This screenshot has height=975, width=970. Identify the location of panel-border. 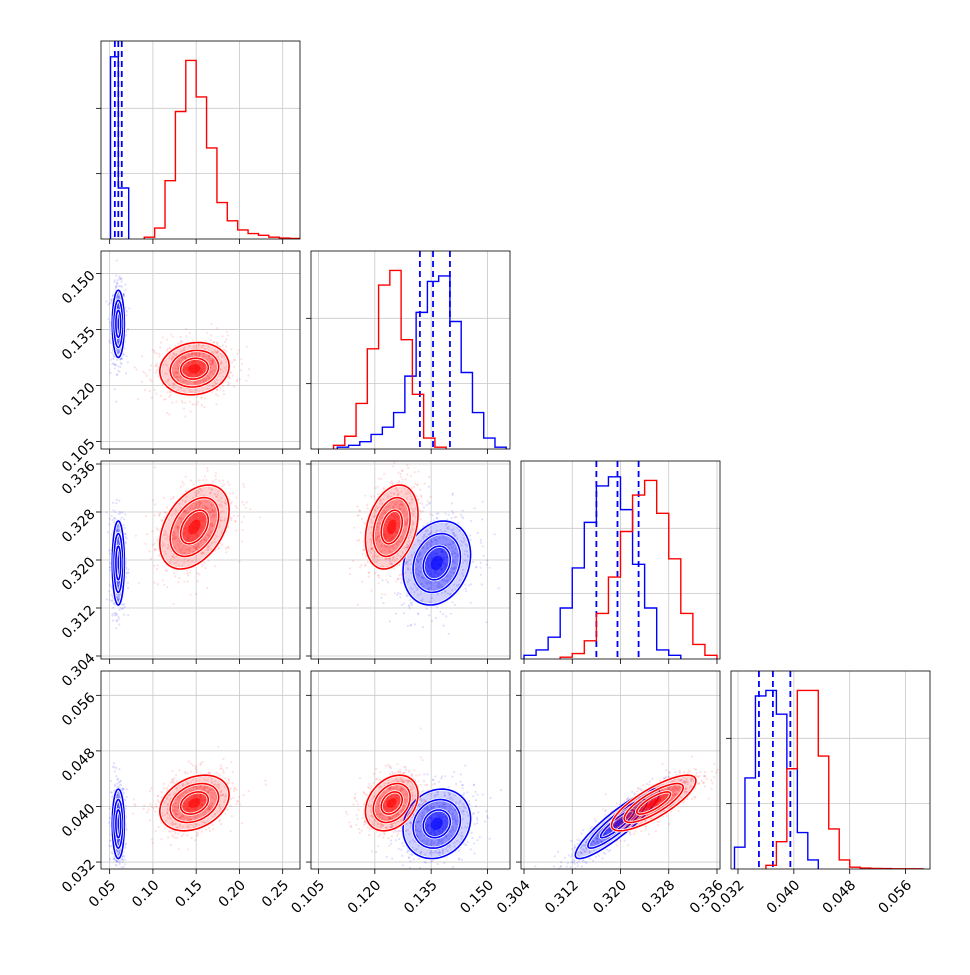
(830, 770).